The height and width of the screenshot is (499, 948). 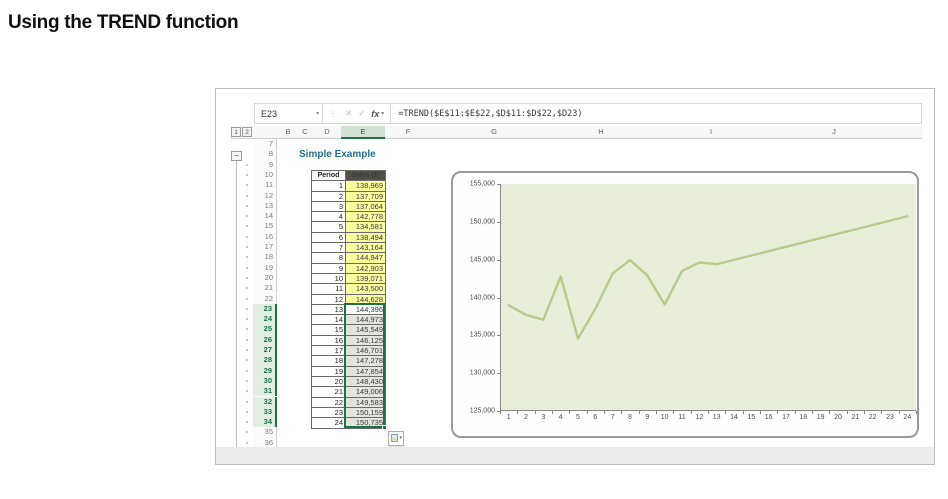 What do you see at coordinates (329, 258) in the screenshot?
I see `period-cell: 8` at bounding box center [329, 258].